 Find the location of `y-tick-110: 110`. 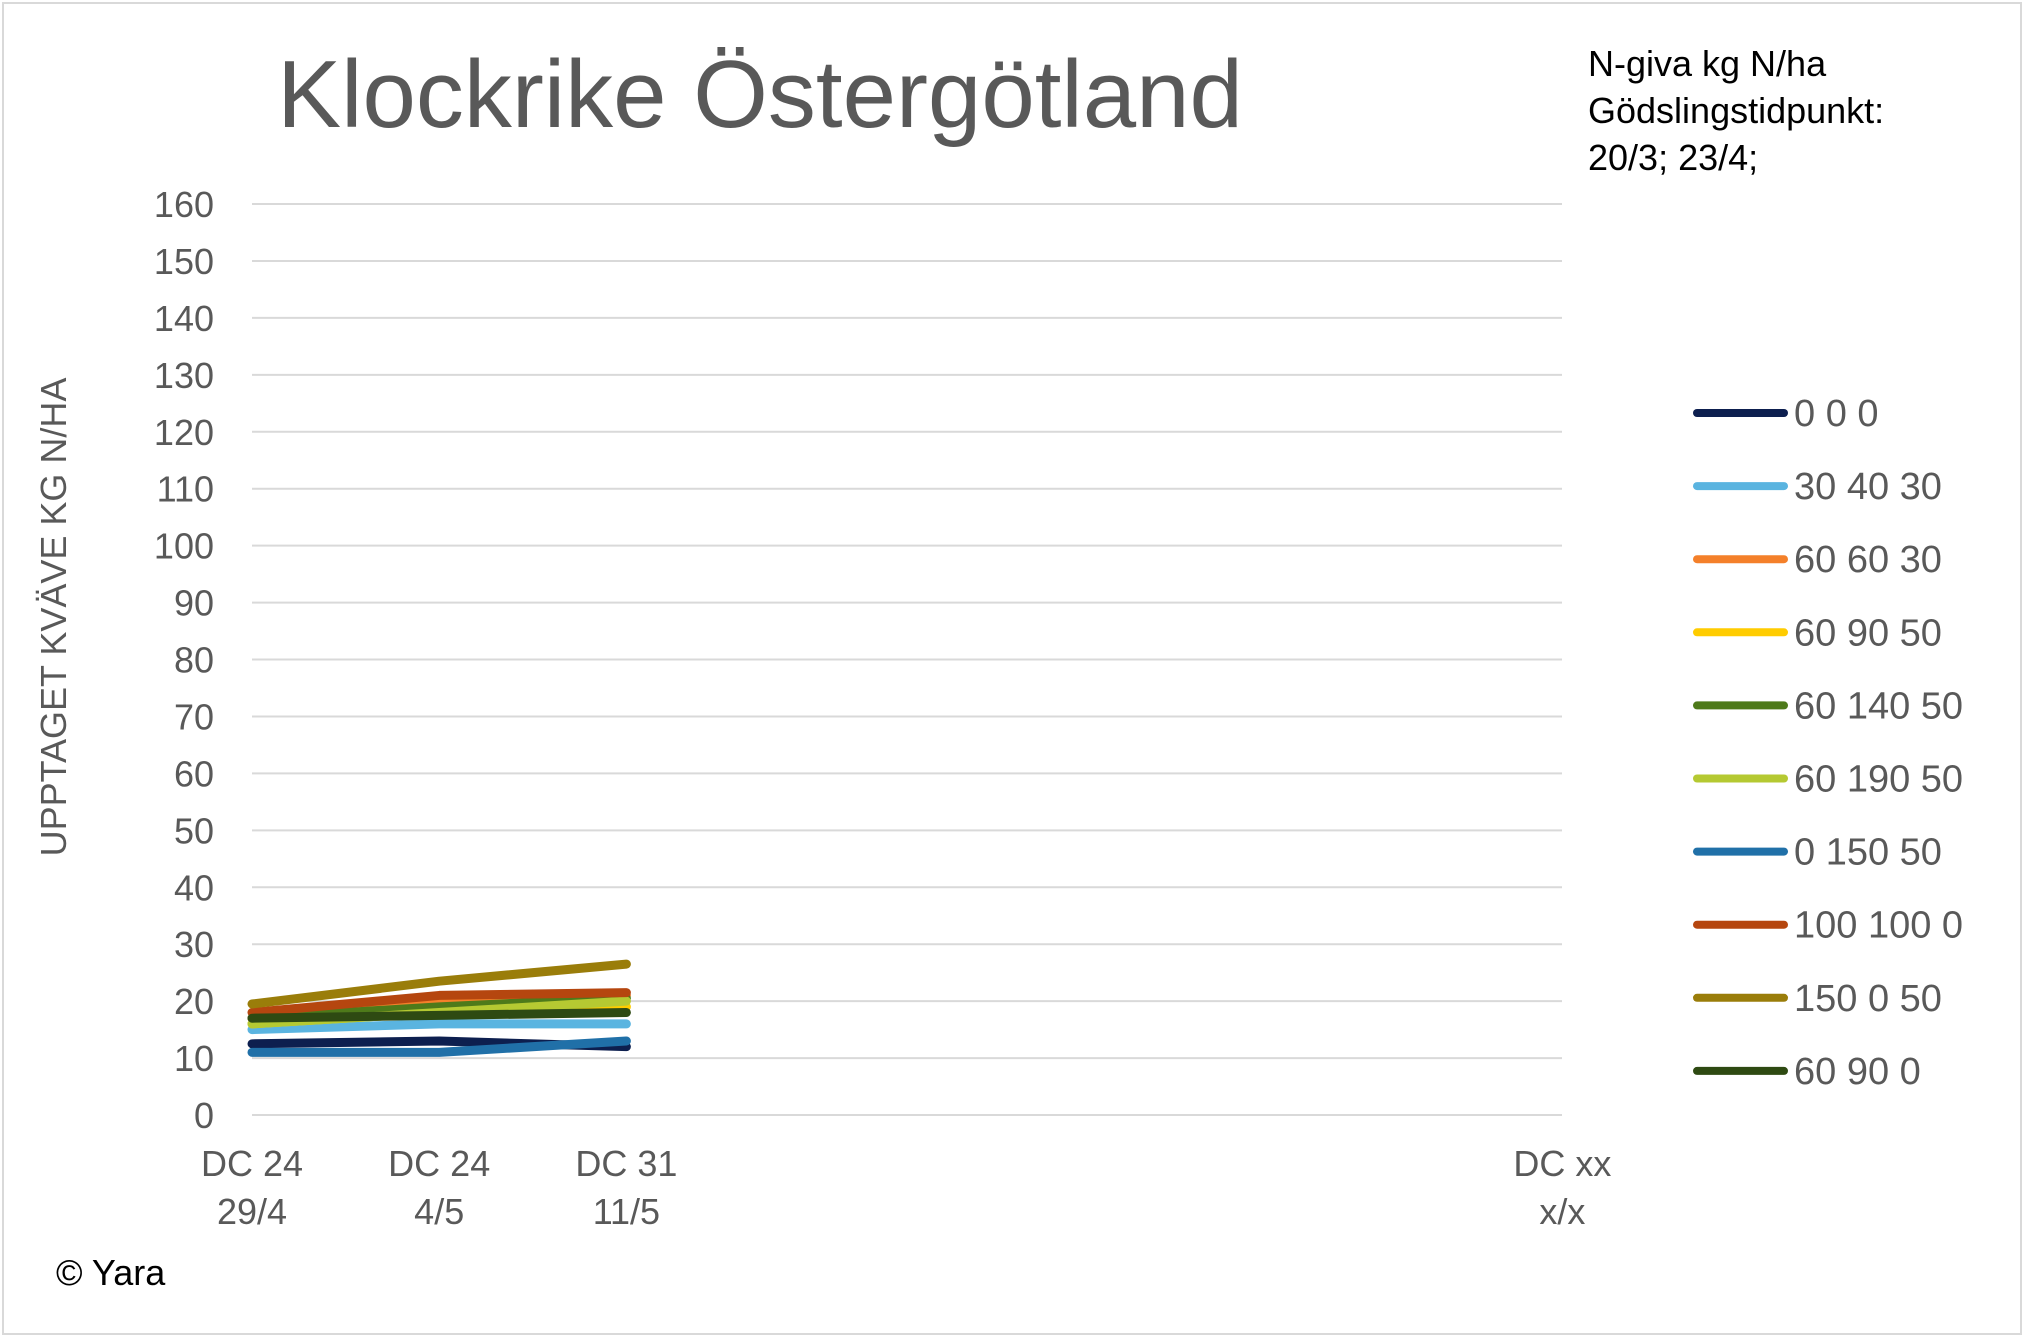

y-tick-110: 110 is located at coordinates (185, 489).